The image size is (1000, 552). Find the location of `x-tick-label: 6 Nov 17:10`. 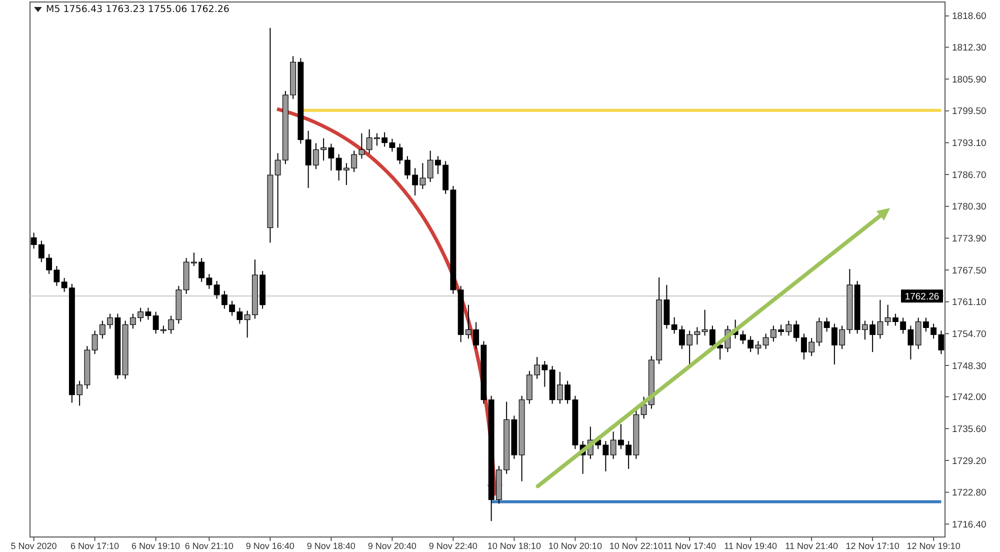

x-tick-label: 6 Nov 17:10 is located at coordinates (95, 546).